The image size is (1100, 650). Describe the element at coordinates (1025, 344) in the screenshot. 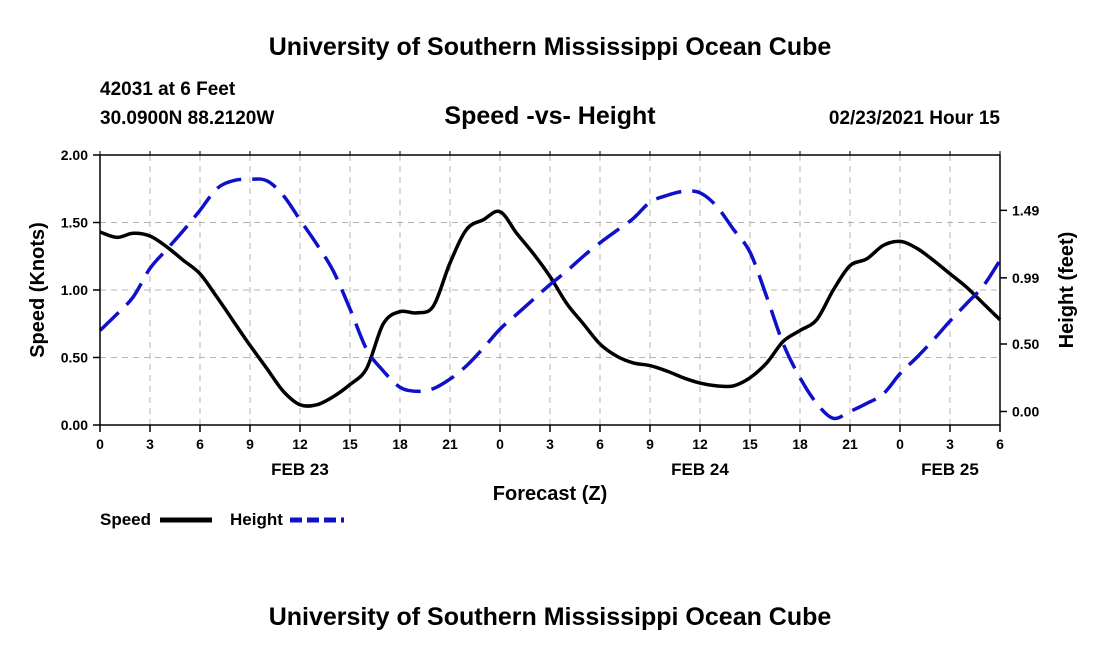

I see `y2-tick-label: 0.50` at that location.